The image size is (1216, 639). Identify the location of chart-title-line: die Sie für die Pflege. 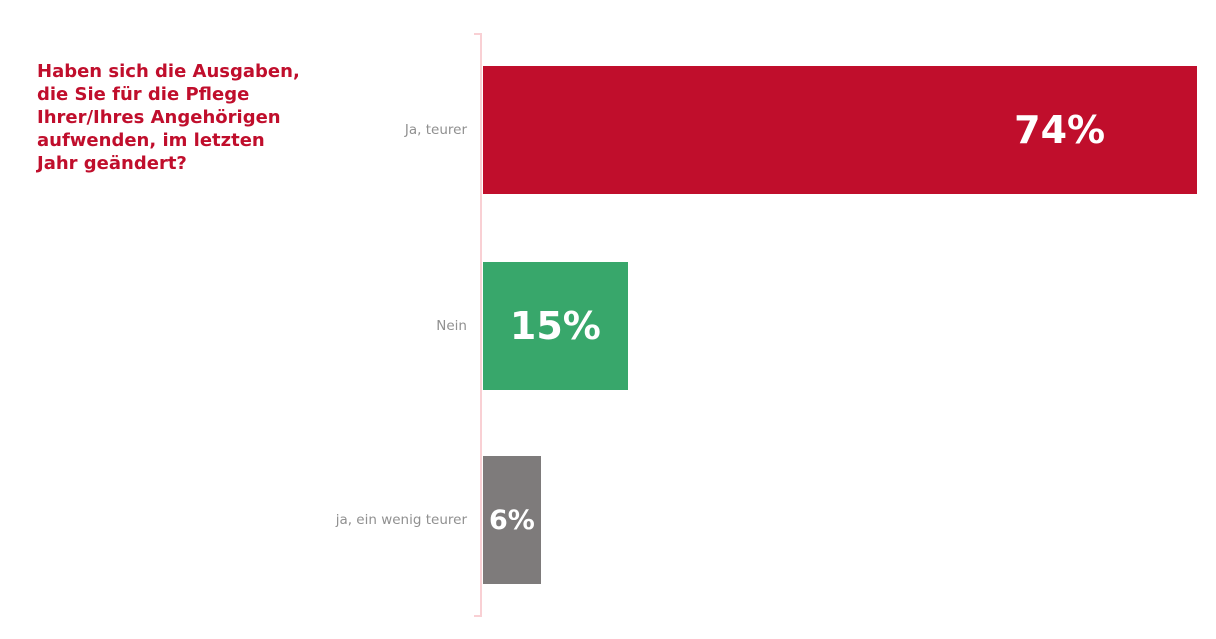
(143, 94).